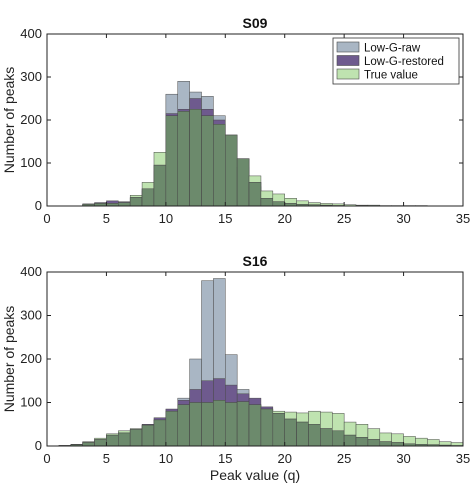 Image resolution: width=474 pixels, height=483 pixels. What do you see at coordinates (391, 76) in the screenshot?
I see `legend-label: True value` at bounding box center [391, 76].